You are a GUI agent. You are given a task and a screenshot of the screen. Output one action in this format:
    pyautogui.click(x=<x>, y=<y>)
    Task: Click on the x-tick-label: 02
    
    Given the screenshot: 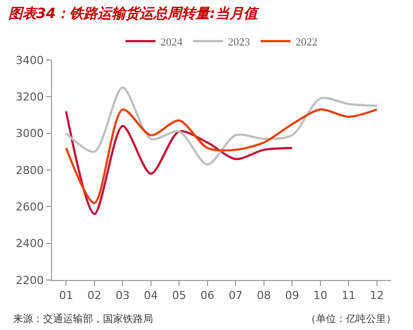 What is the action you would take?
    pyautogui.click(x=94, y=295)
    